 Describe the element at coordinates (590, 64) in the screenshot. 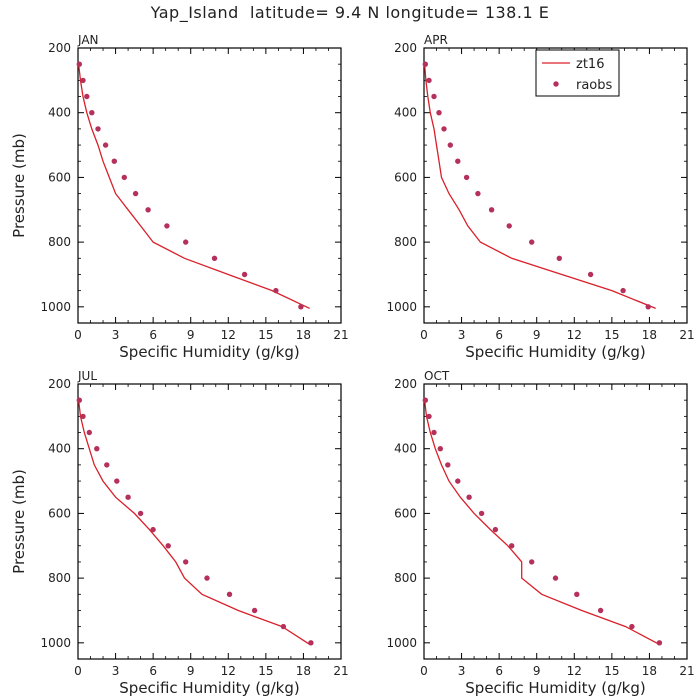

I see `legend-label: zt16` at that location.